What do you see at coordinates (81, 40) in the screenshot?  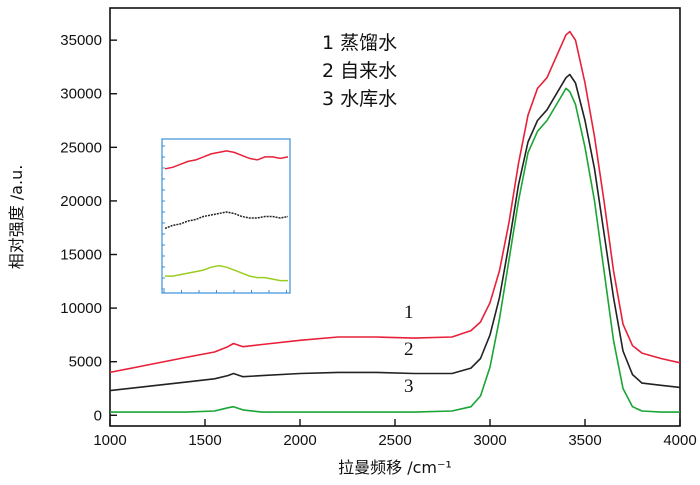 I see `y-tick-label: 35000` at bounding box center [81, 40].